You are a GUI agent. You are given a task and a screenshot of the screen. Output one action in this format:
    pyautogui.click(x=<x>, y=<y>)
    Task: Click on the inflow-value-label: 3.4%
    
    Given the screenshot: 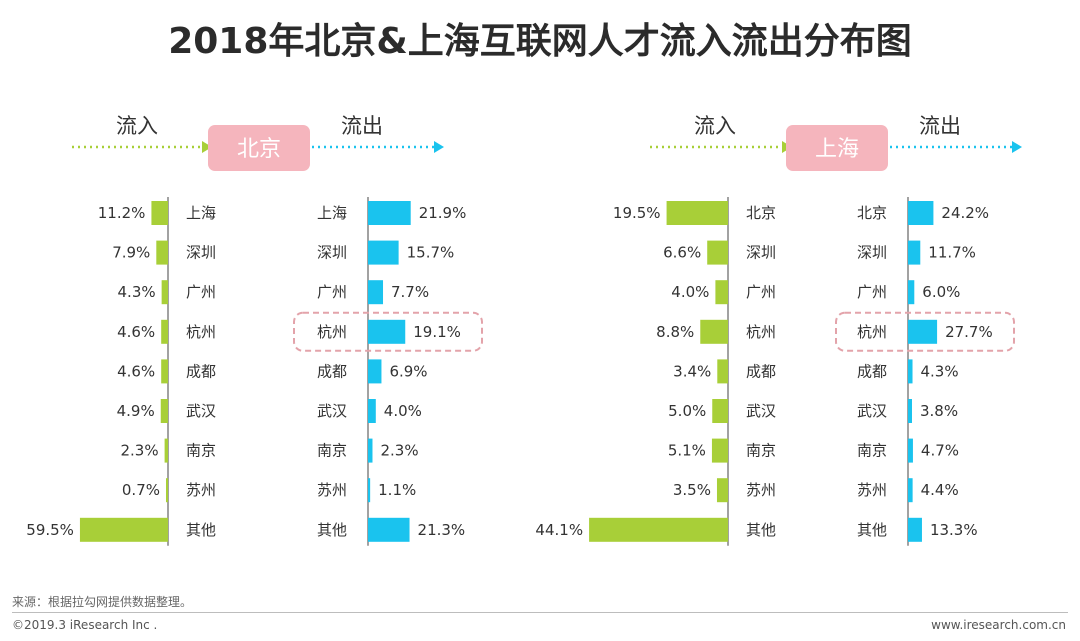 What is the action you would take?
    pyautogui.click(x=692, y=371)
    